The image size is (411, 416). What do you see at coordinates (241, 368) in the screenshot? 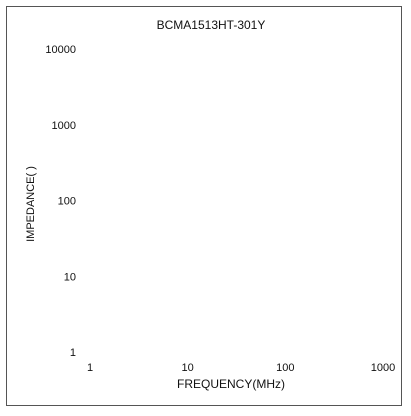
I see `x-axis-ticks: 1 10 100 1000` at bounding box center [241, 368].